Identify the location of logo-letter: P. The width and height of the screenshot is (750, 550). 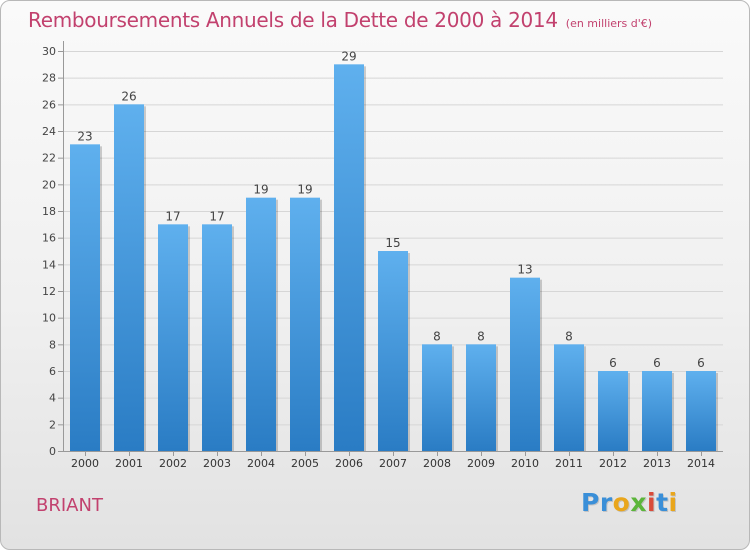
(590, 502).